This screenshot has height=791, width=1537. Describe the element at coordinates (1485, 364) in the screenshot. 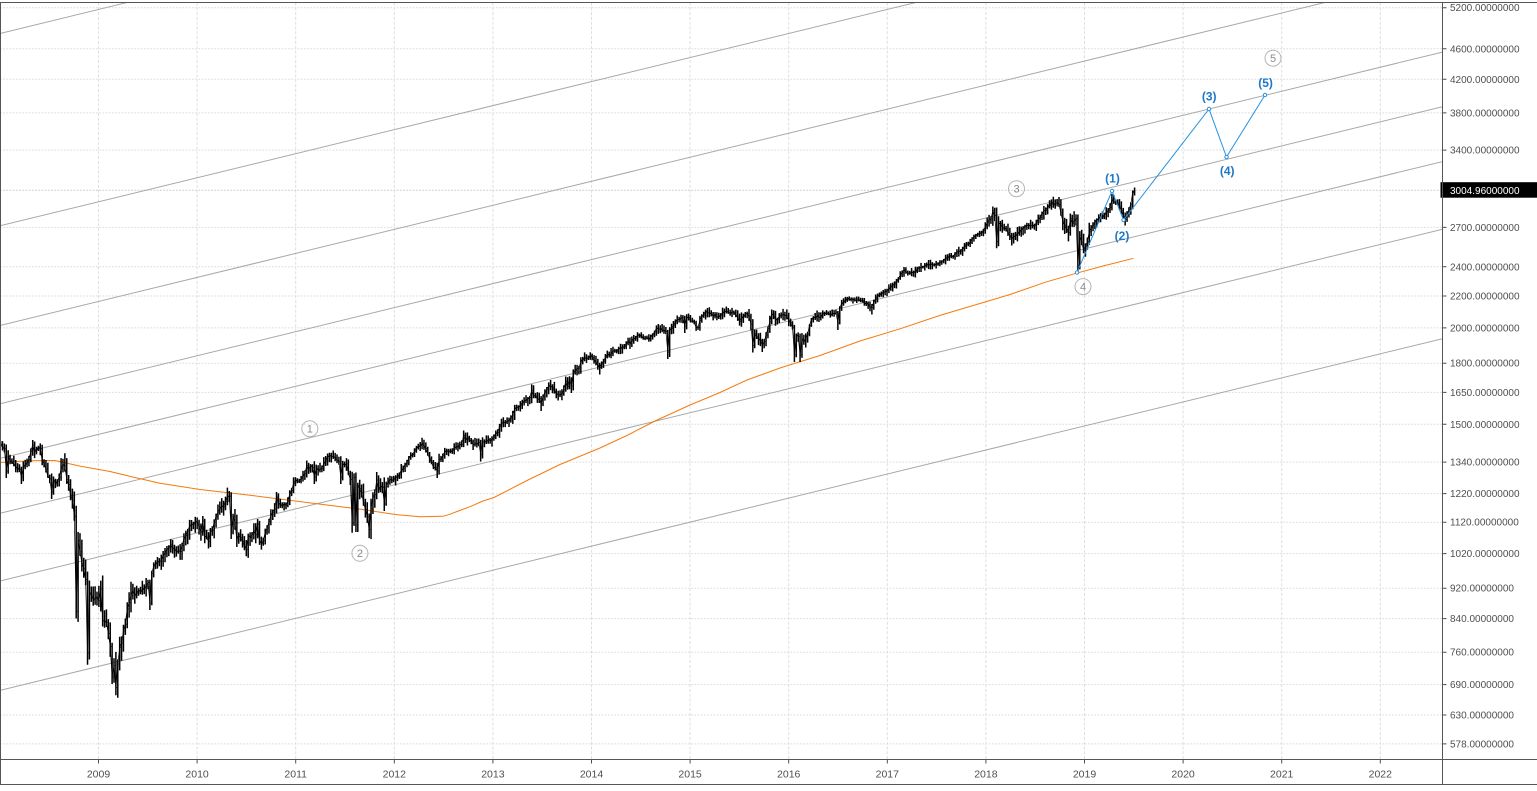

I see `svg-text: 1800.00000000` at that location.